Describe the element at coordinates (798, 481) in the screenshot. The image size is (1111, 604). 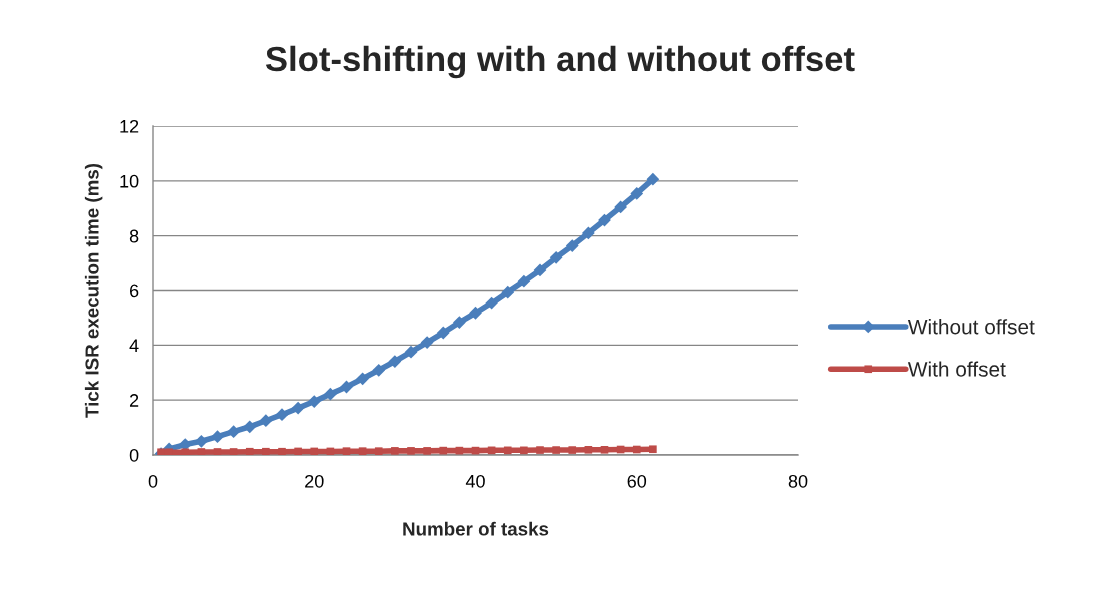
I see `x-tick-label: 80` at that location.